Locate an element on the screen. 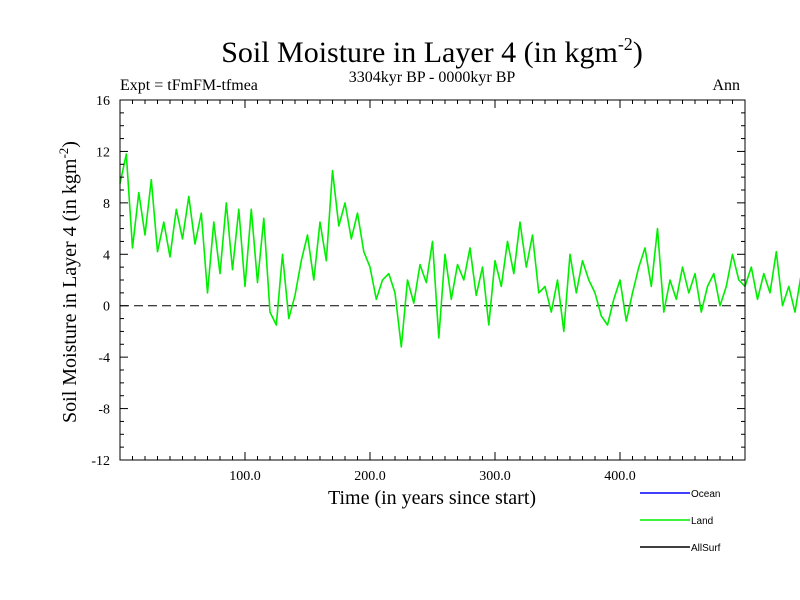 This screenshot has width=800, height=600. y-tick-label: 4 is located at coordinates (106, 255).